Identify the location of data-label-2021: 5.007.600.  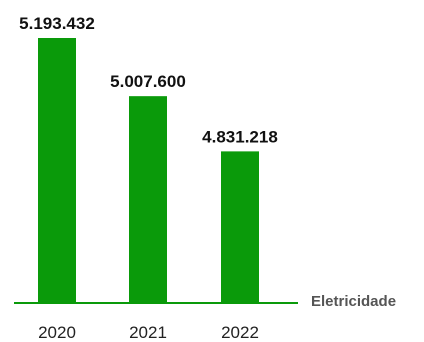
(148, 81).